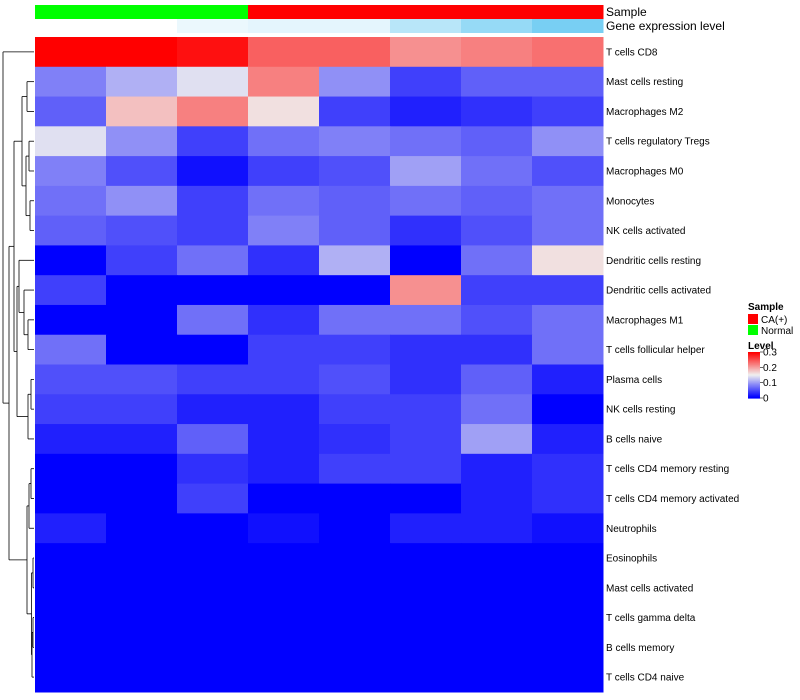  What do you see at coordinates (766, 307) in the screenshot?
I see `sample-legend-title: Sample` at bounding box center [766, 307].